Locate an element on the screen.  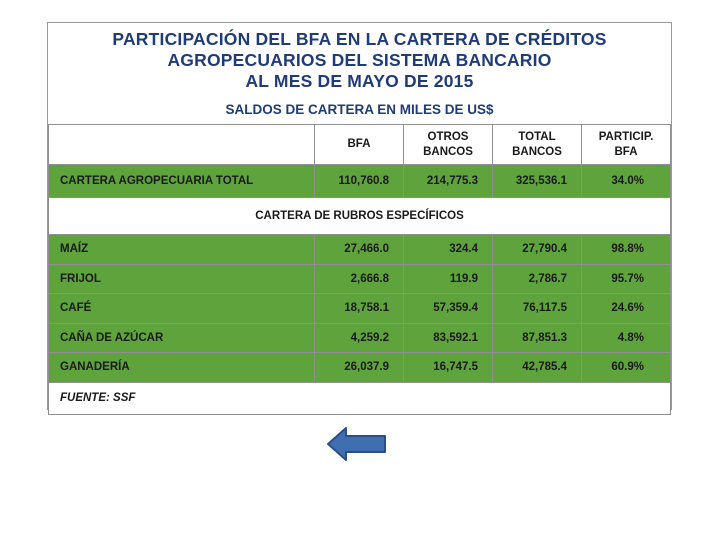
row-label: FRIJOL is located at coordinates (181, 278).